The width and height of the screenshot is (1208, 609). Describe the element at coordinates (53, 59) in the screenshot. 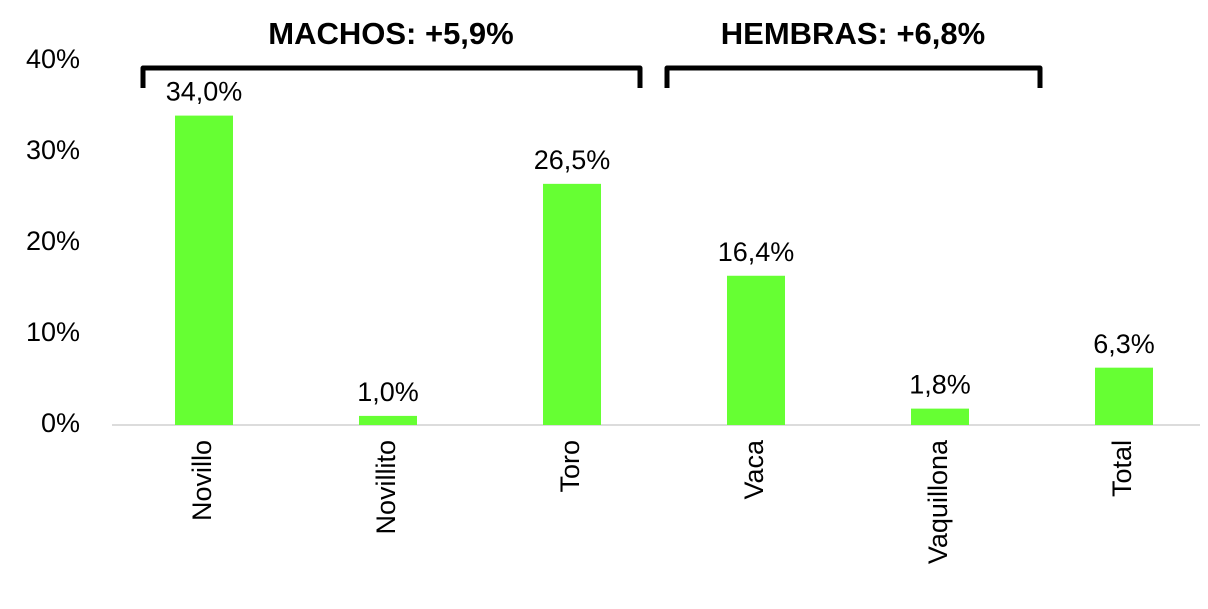

I see `y-tick-label: 40%` at that location.